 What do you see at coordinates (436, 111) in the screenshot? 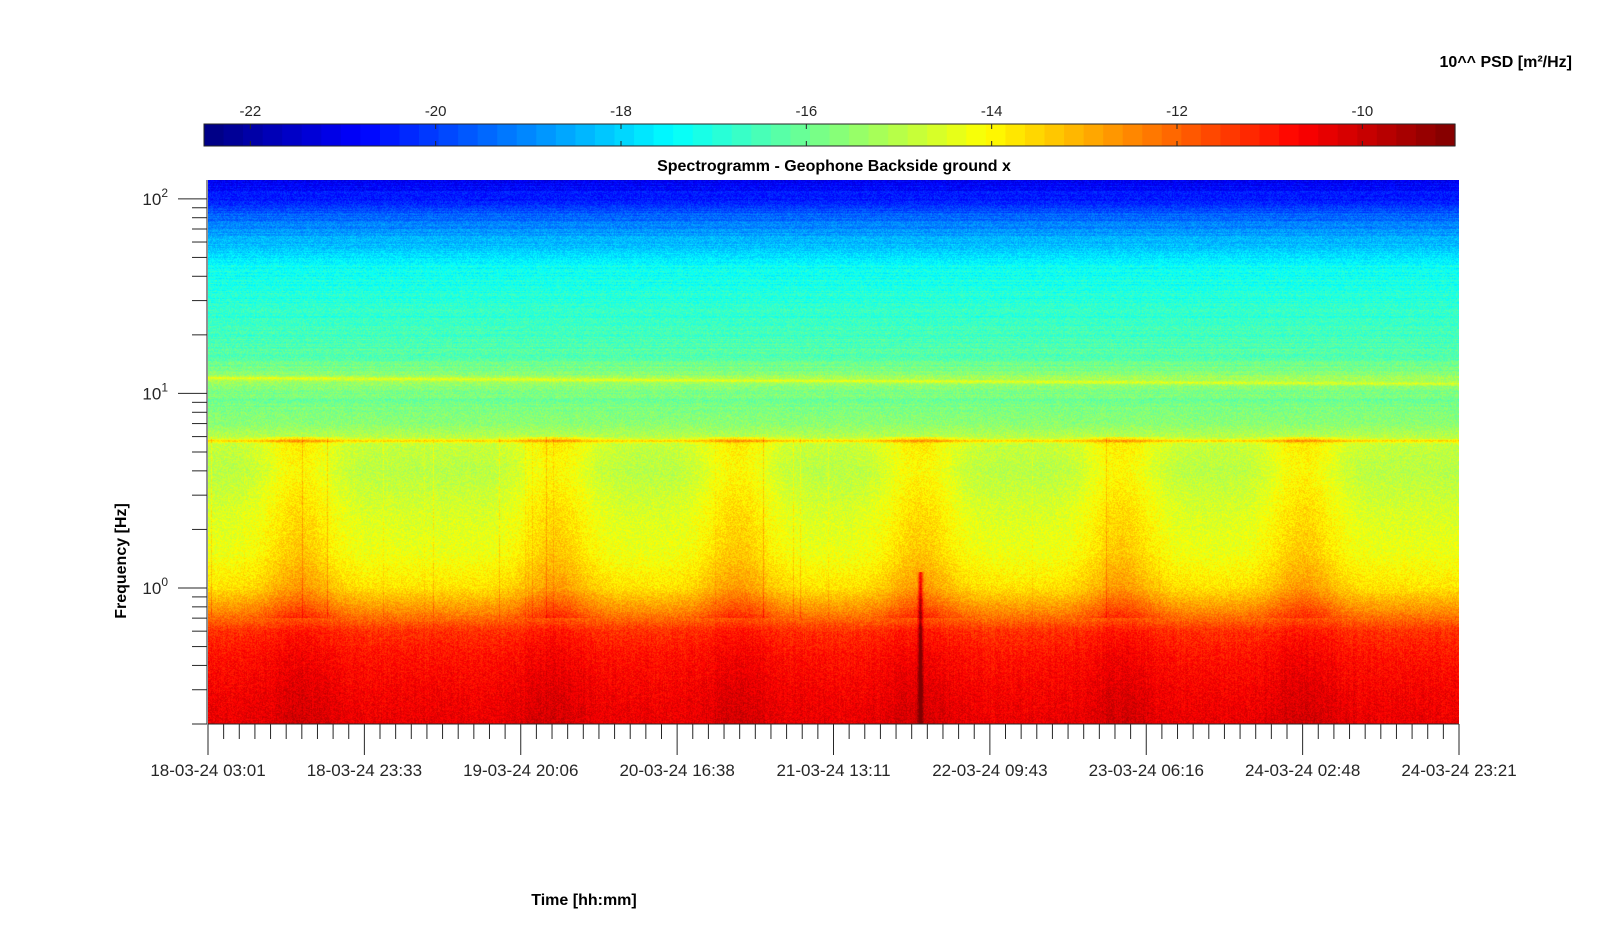
I see `colorbar-tick-label: -20` at bounding box center [436, 111].